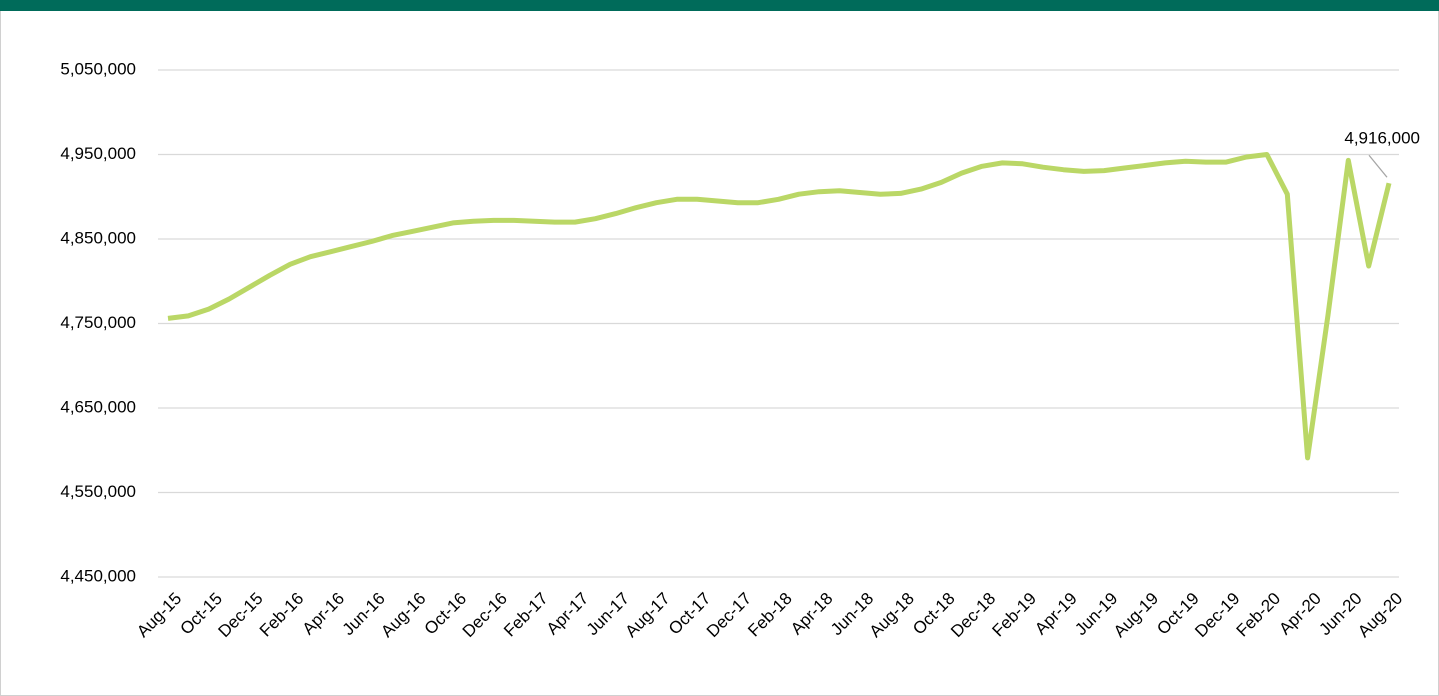 The height and width of the screenshot is (696, 1439). What do you see at coordinates (98, 575) in the screenshot?
I see `y-tick-label: 4,450,000` at bounding box center [98, 575].